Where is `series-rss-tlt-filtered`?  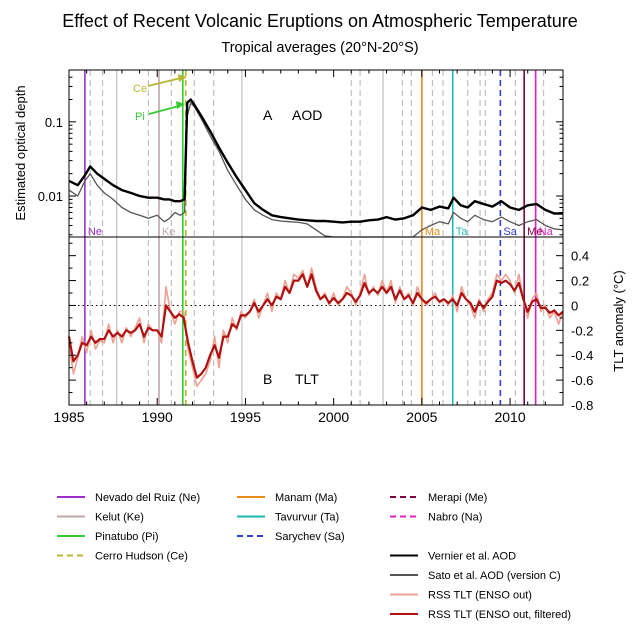
series-rss-tlt-filtered is located at coordinates (315, 326).